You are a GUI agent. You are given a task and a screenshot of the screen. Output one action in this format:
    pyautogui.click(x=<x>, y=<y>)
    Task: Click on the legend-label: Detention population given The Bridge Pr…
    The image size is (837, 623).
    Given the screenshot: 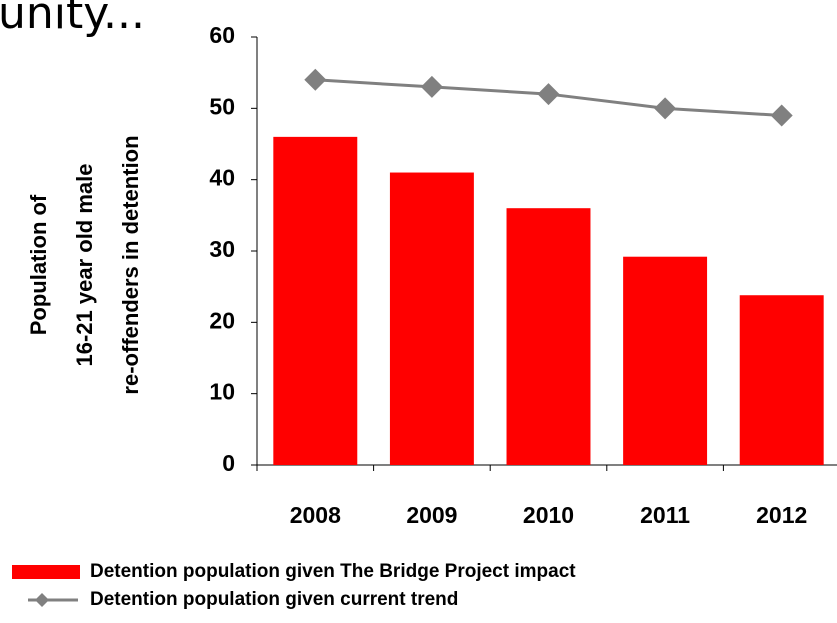 What is the action you would take?
    pyautogui.click(x=333, y=571)
    